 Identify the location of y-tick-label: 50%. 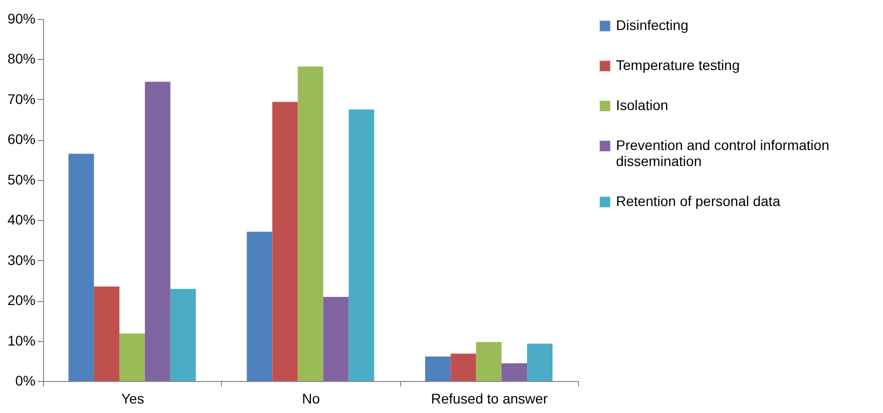
(21, 179).